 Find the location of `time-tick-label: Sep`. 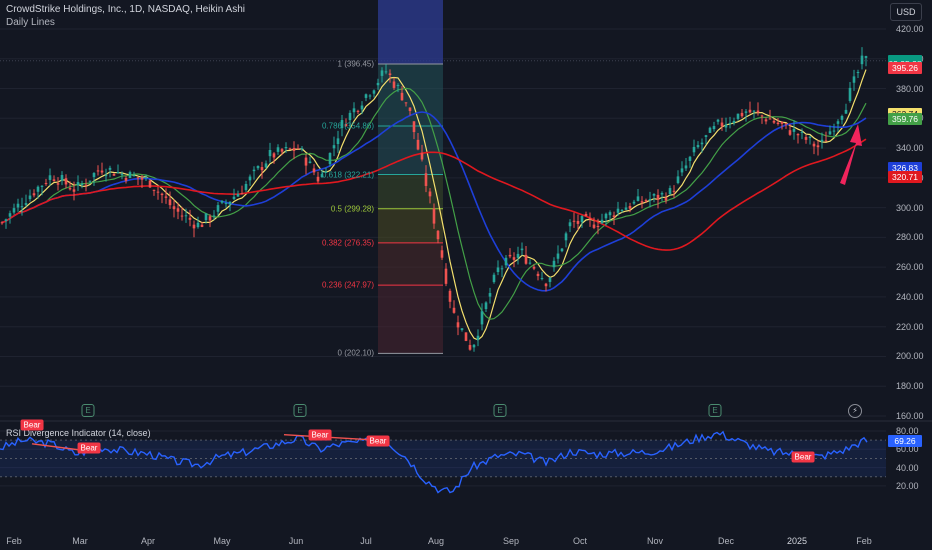

time-tick-label: Sep is located at coordinates (511, 541).